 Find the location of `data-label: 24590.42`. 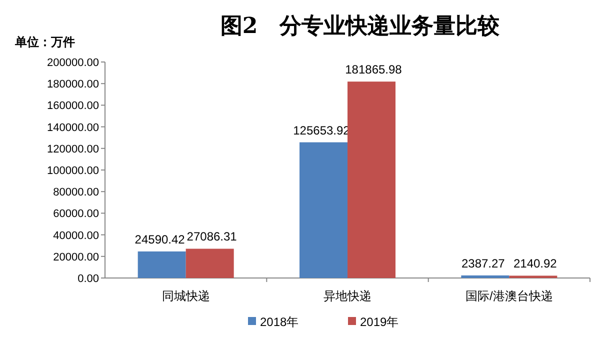

data-label: 24590.42 is located at coordinates (159, 239).